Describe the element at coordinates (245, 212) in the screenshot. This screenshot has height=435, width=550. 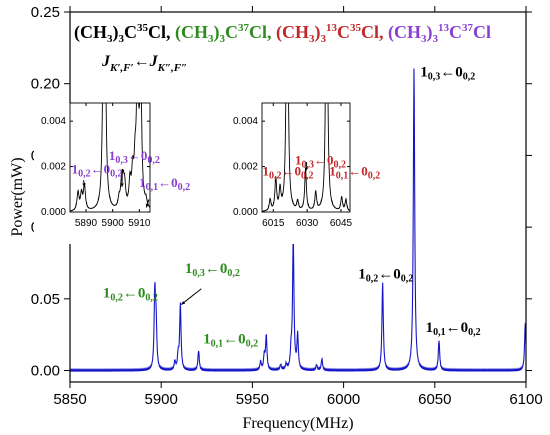
I see `y-tick-label: 0.000` at that location.